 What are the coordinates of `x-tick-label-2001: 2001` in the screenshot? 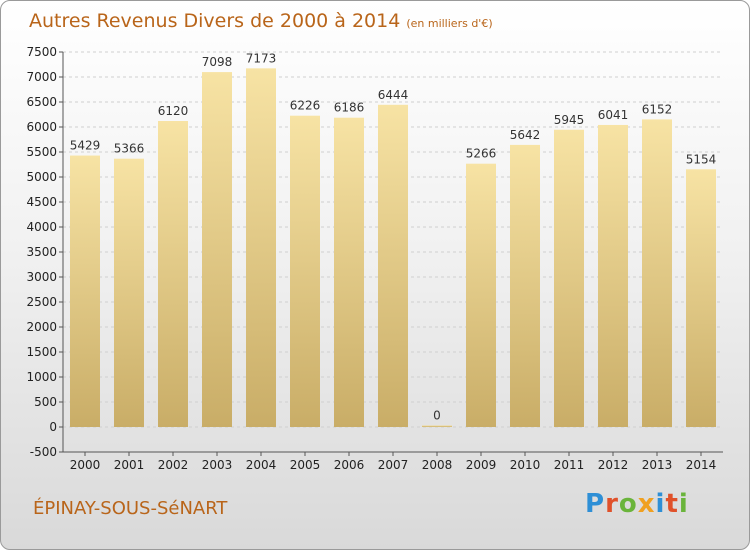 It's located at (129, 465).